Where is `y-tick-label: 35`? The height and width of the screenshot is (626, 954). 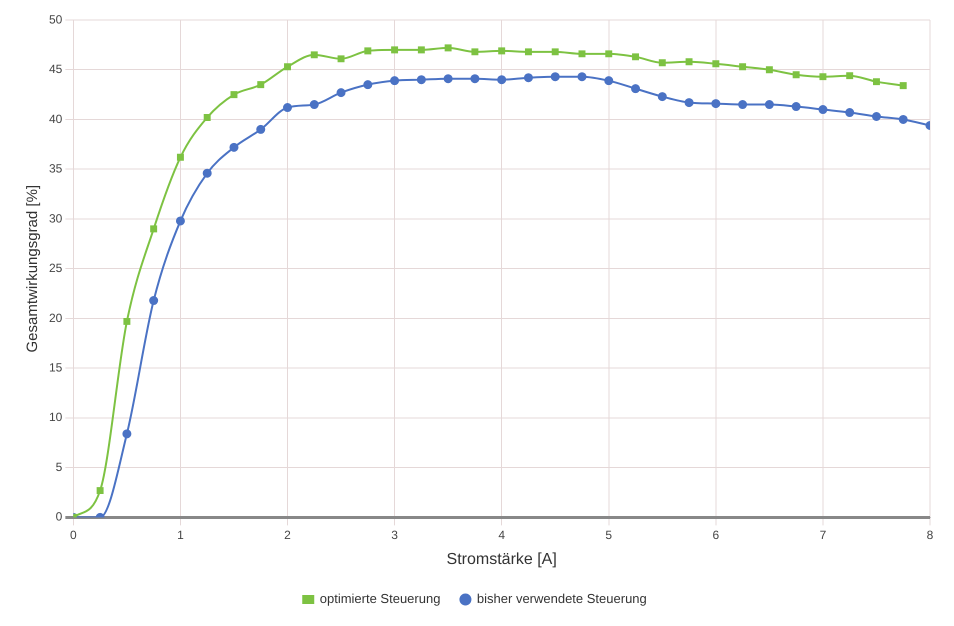
y-tick-label: 35 is located at coordinates (55, 169).